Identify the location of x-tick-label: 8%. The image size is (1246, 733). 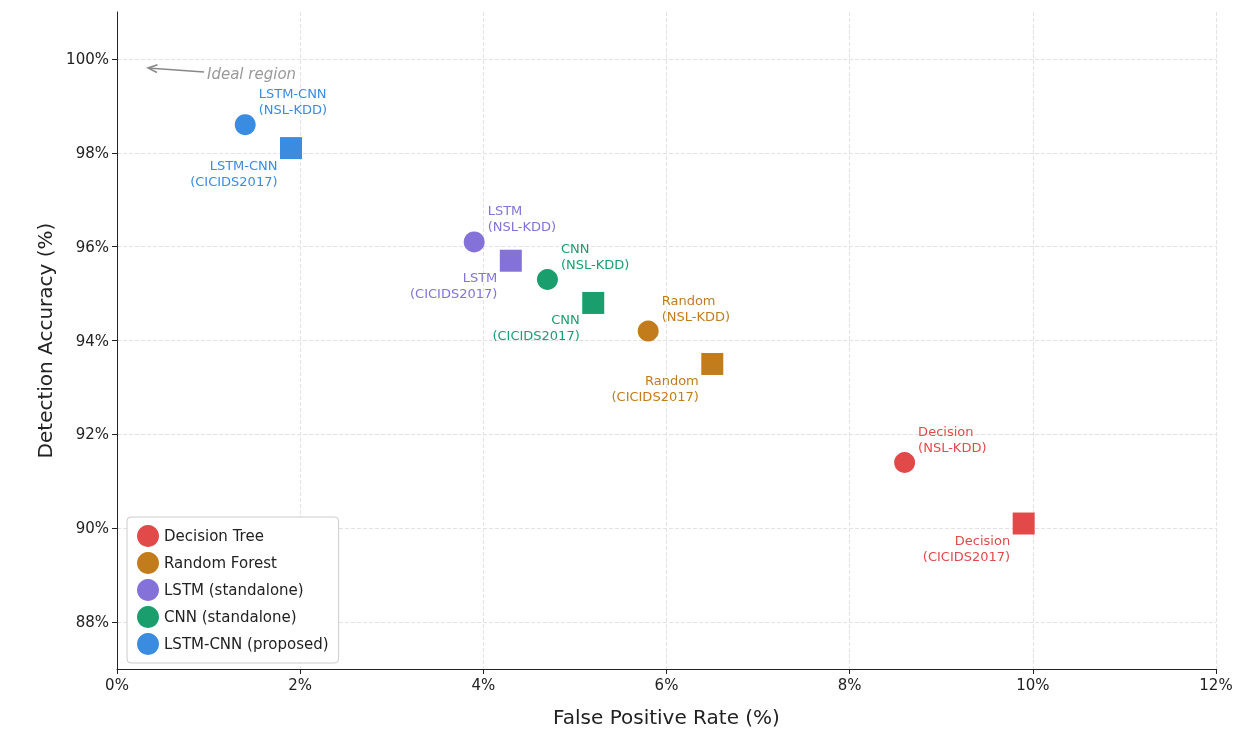
(849, 684).